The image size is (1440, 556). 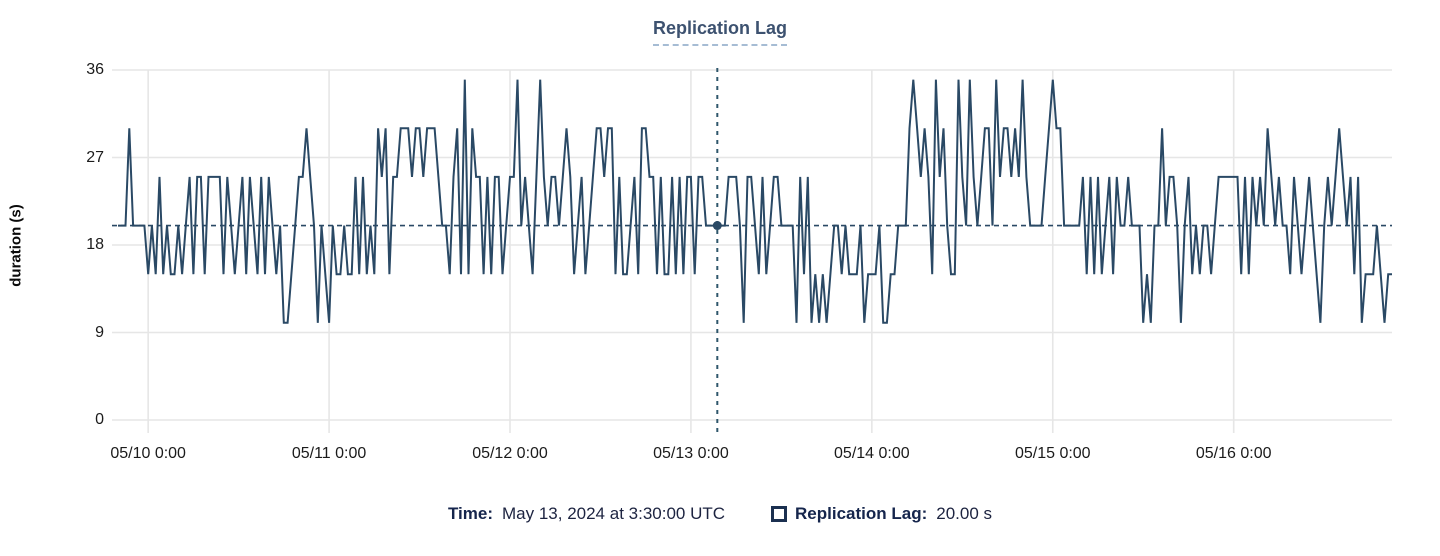 What do you see at coordinates (691, 453) in the screenshot?
I see `x-tick-label: 05/13 0:00` at bounding box center [691, 453].